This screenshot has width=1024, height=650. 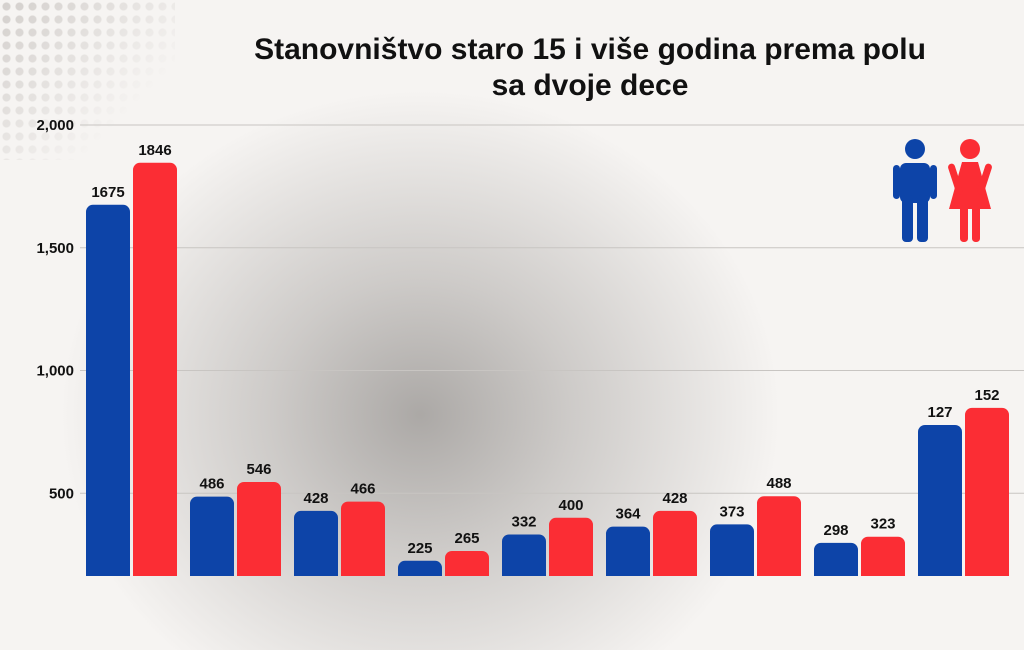 What do you see at coordinates (882, 524) in the screenshot?
I see `data-label-female: 323` at bounding box center [882, 524].